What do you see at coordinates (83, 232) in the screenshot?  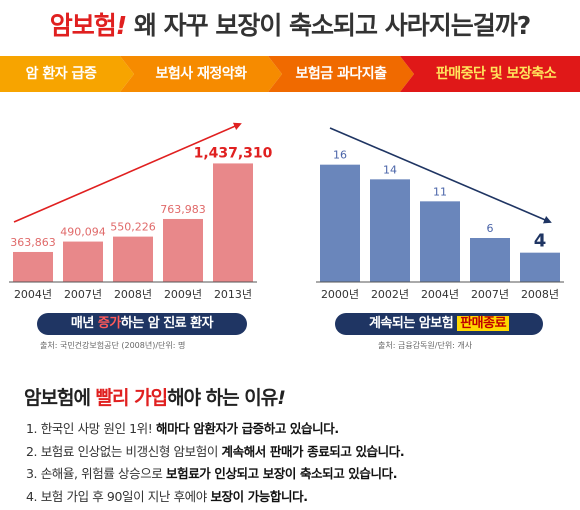 I see `value-label-2: 490,094` at bounding box center [83, 232].